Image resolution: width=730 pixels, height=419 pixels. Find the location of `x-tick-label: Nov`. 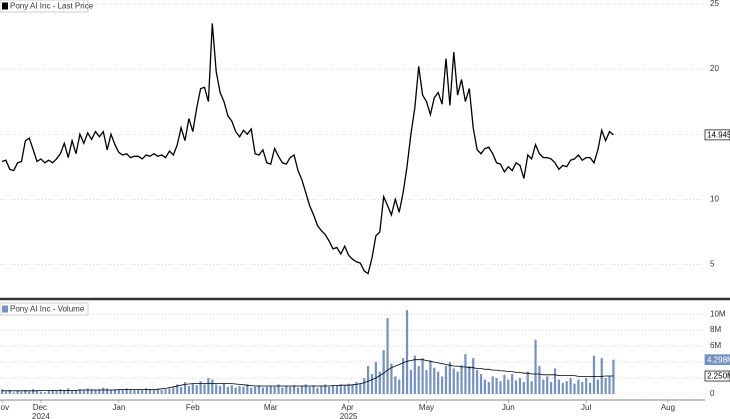

x-tick-label: Nov is located at coordinates (4, 407).